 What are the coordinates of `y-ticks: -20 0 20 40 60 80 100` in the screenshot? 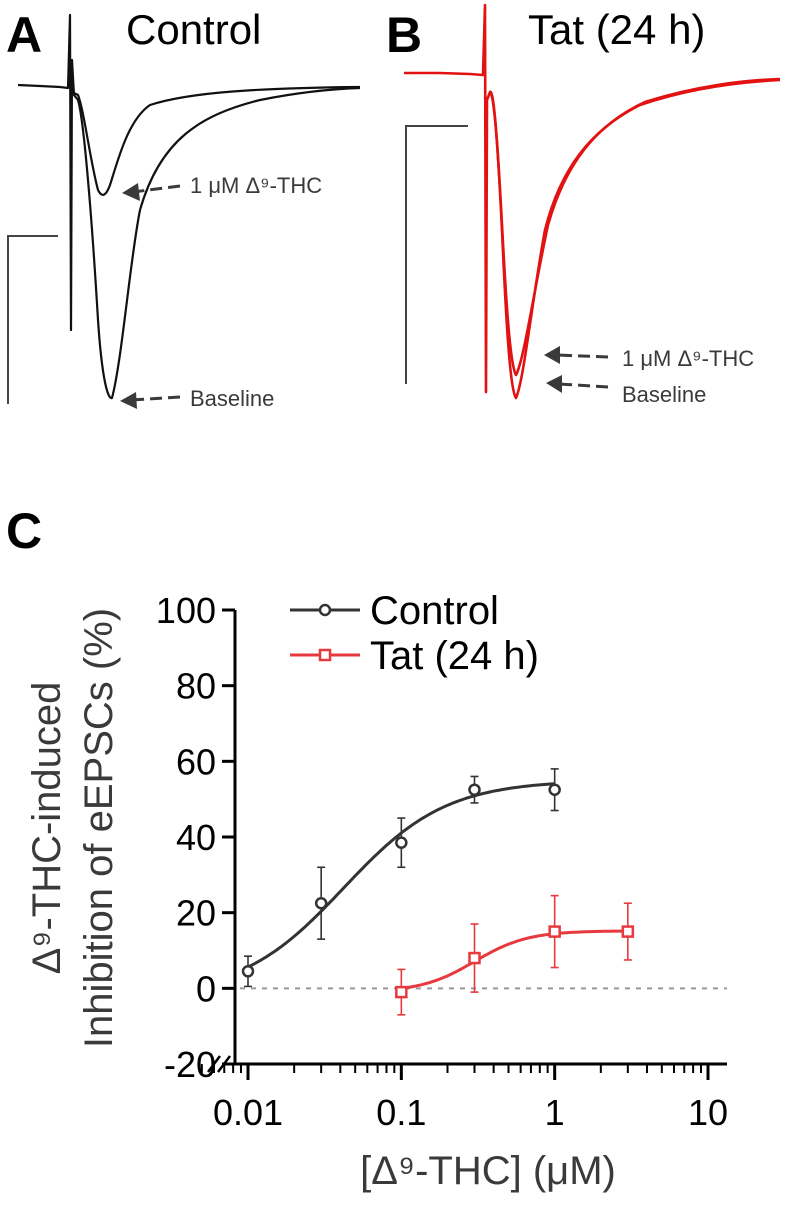 It's located at (195, 837).